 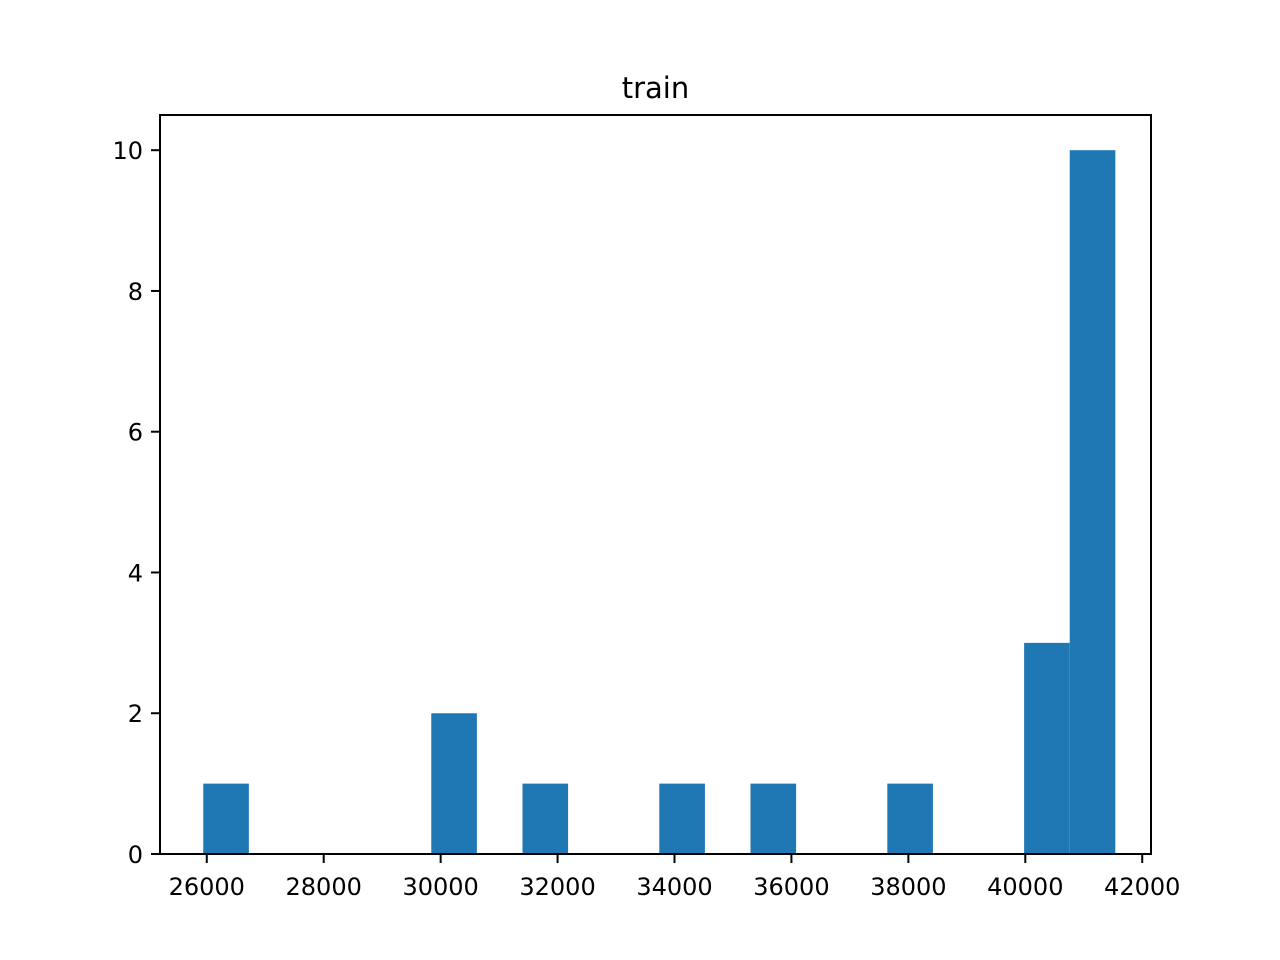 I want to click on x-tick-label: 40000, so click(x=1025, y=887).